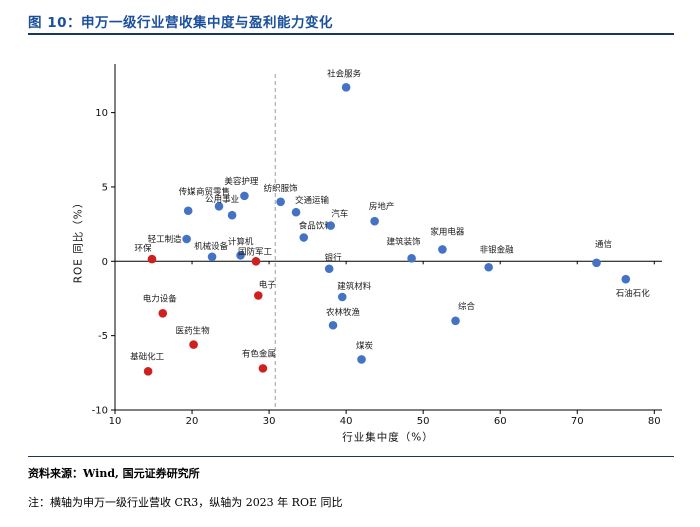  What do you see at coordinates (404, 241) in the screenshot?
I see `data-point-label: 建筑装饰` at bounding box center [404, 241].